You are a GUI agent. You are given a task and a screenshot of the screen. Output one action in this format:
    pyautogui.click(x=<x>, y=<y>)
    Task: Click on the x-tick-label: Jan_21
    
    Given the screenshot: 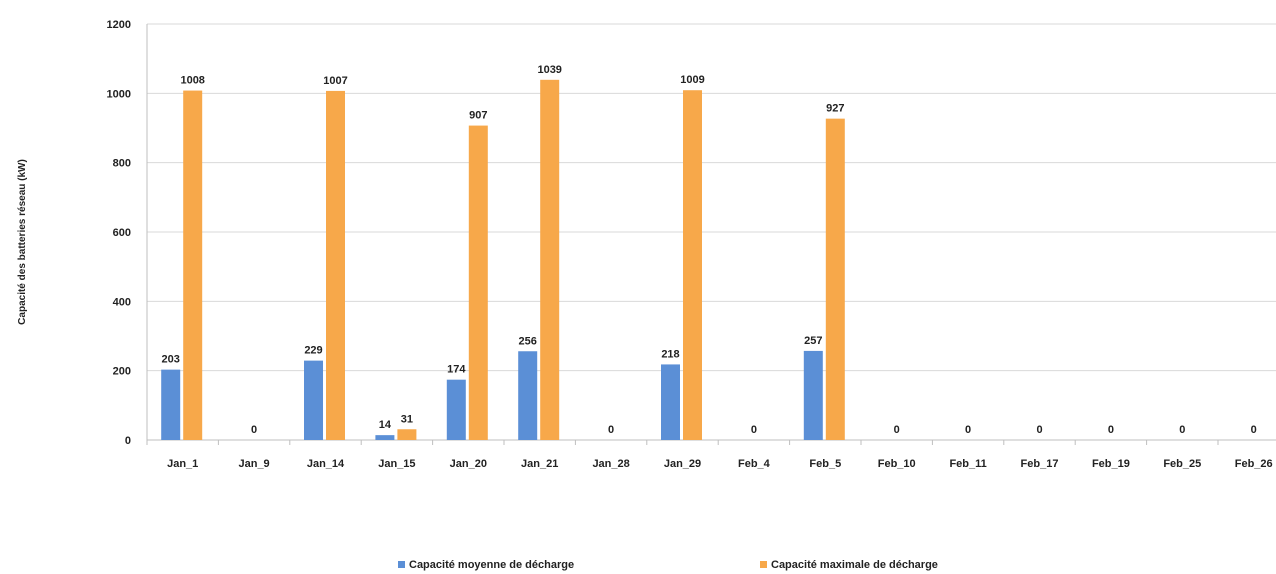 What is the action you would take?
    pyautogui.click(x=539, y=464)
    